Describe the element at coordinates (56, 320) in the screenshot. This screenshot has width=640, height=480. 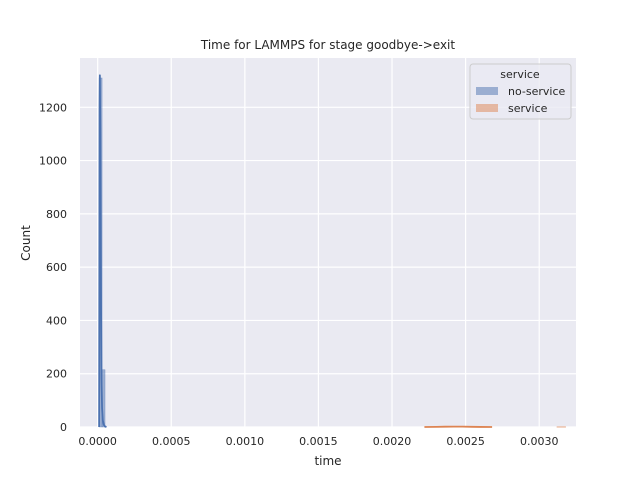
I see `y-tick-label: 400` at that location.